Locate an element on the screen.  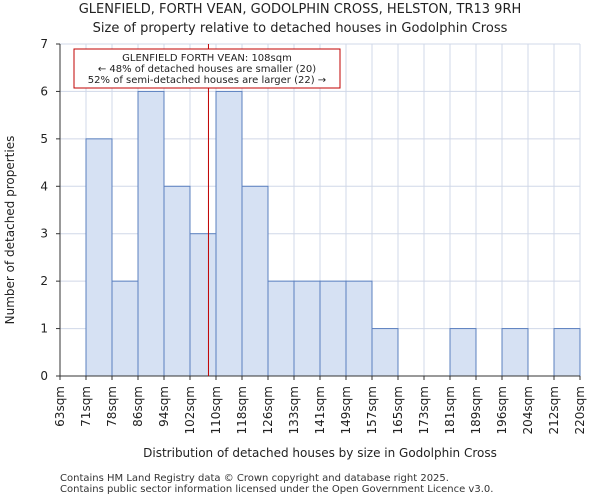
y-tick-label: 0 is located at coordinates (44, 376).